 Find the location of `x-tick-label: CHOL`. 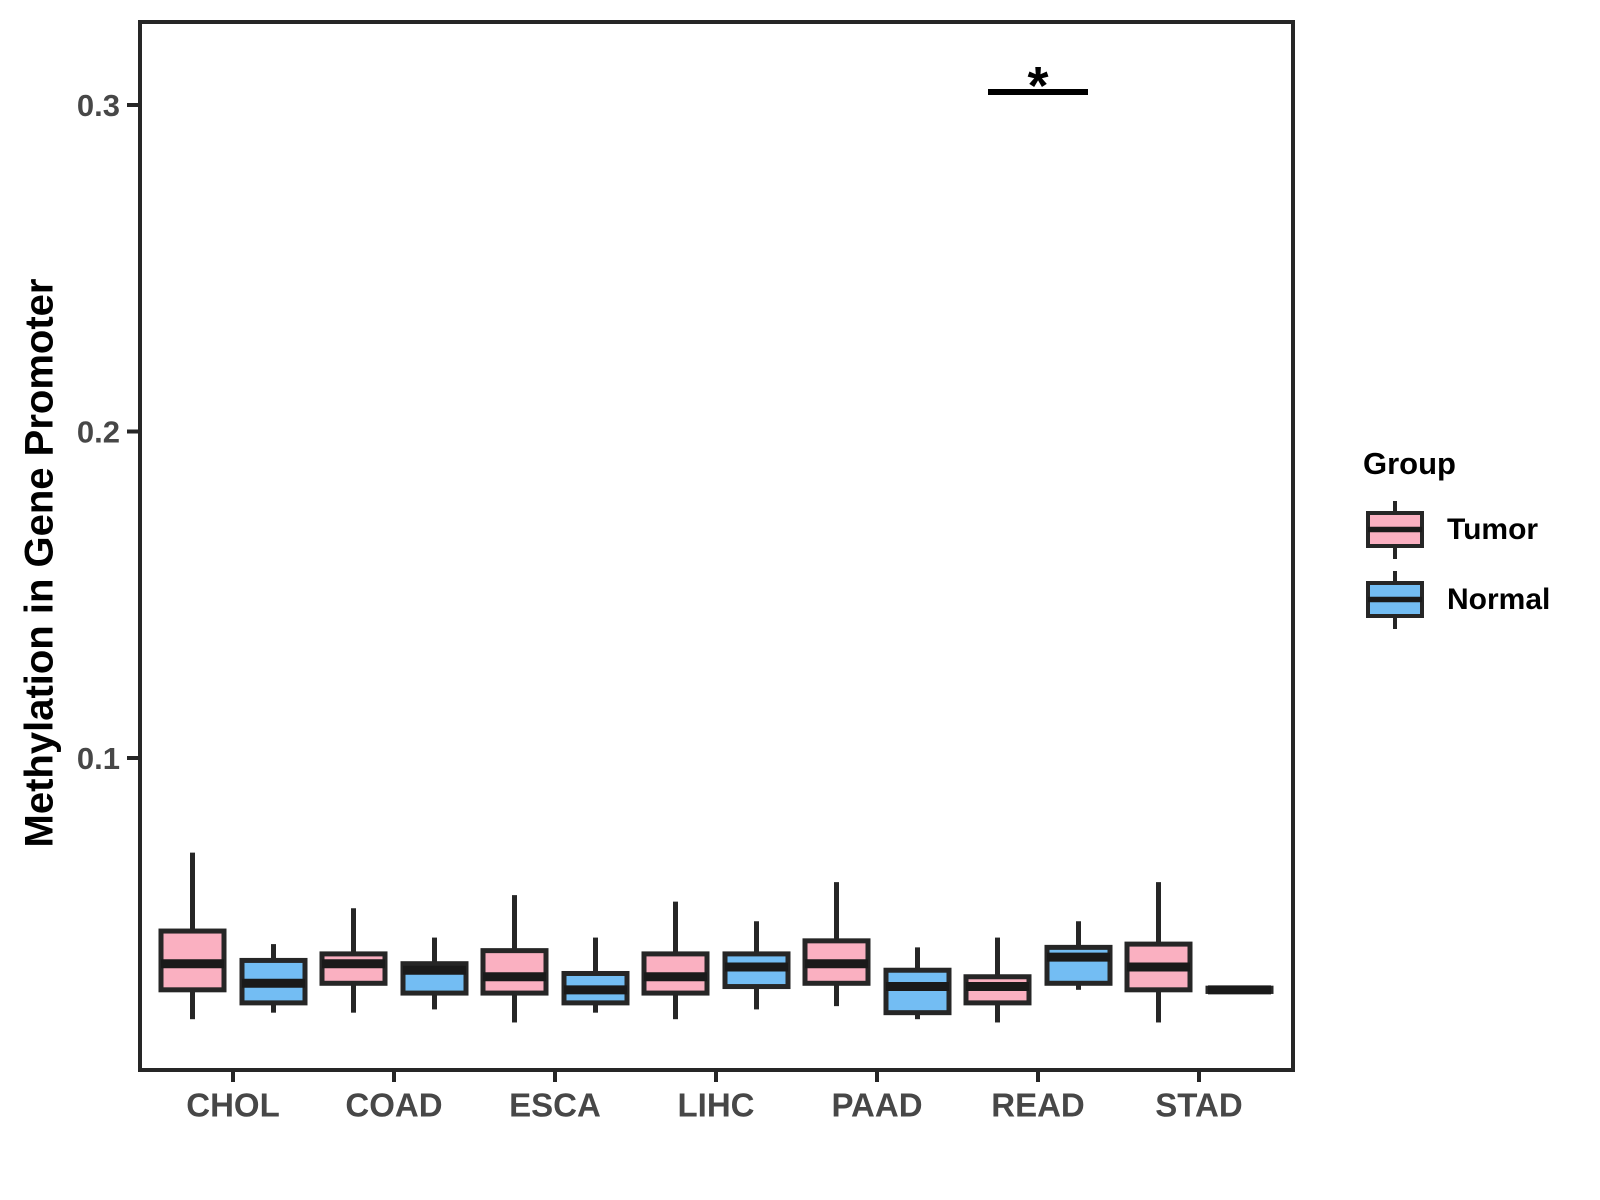

x-tick-label: CHOL is located at coordinates (233, 1105).